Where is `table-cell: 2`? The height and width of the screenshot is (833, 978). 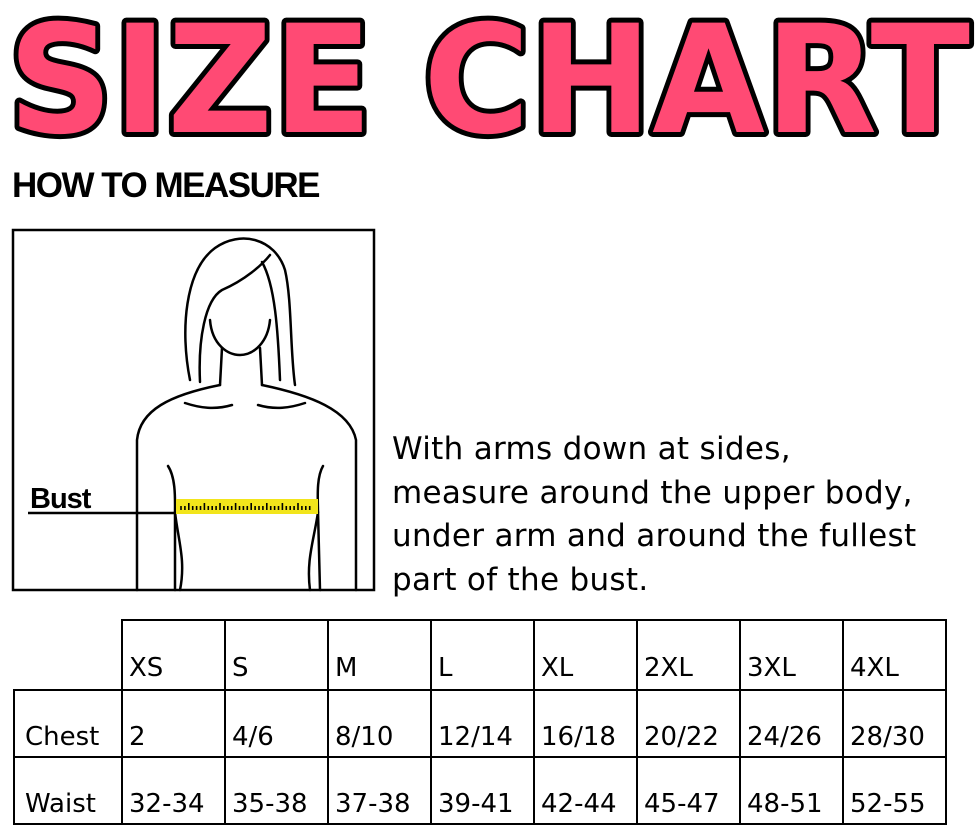
table-cell: 2 is located at coordinates (173, 723).